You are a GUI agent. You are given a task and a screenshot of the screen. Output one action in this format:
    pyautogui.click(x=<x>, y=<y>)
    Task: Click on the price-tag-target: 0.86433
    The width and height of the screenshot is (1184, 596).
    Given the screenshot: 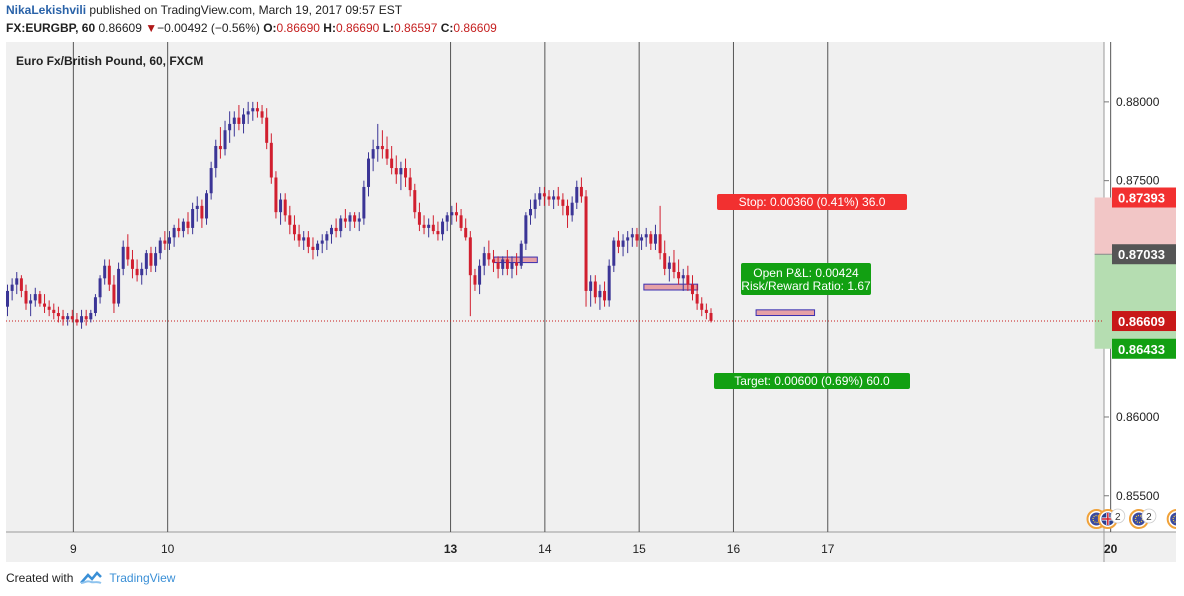 What is the action you would take?
    pyautogui.click(x=1144, y=348)
    